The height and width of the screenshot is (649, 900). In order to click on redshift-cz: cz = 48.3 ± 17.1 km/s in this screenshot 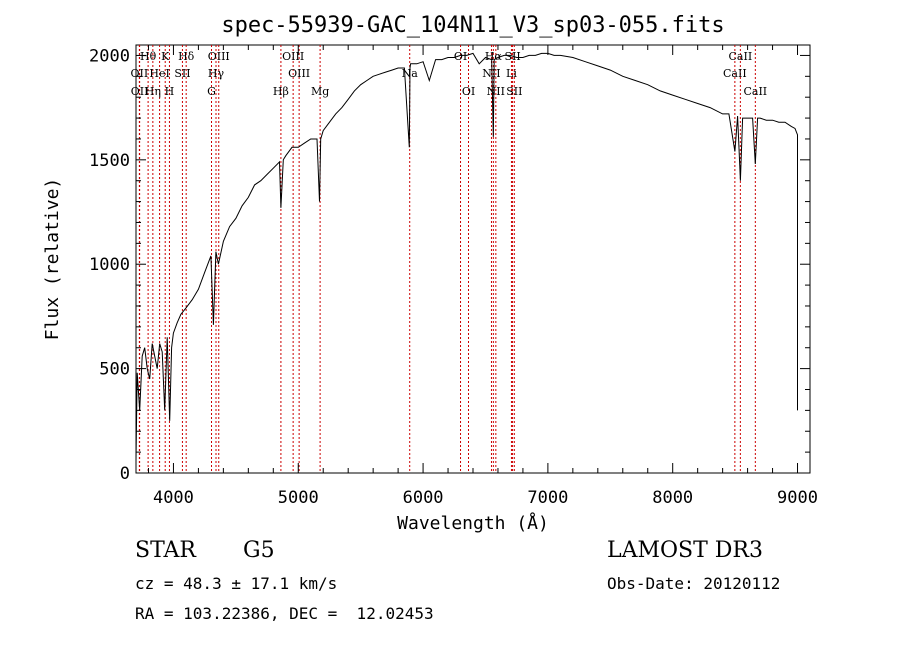, I will do `click(236, 583)`.